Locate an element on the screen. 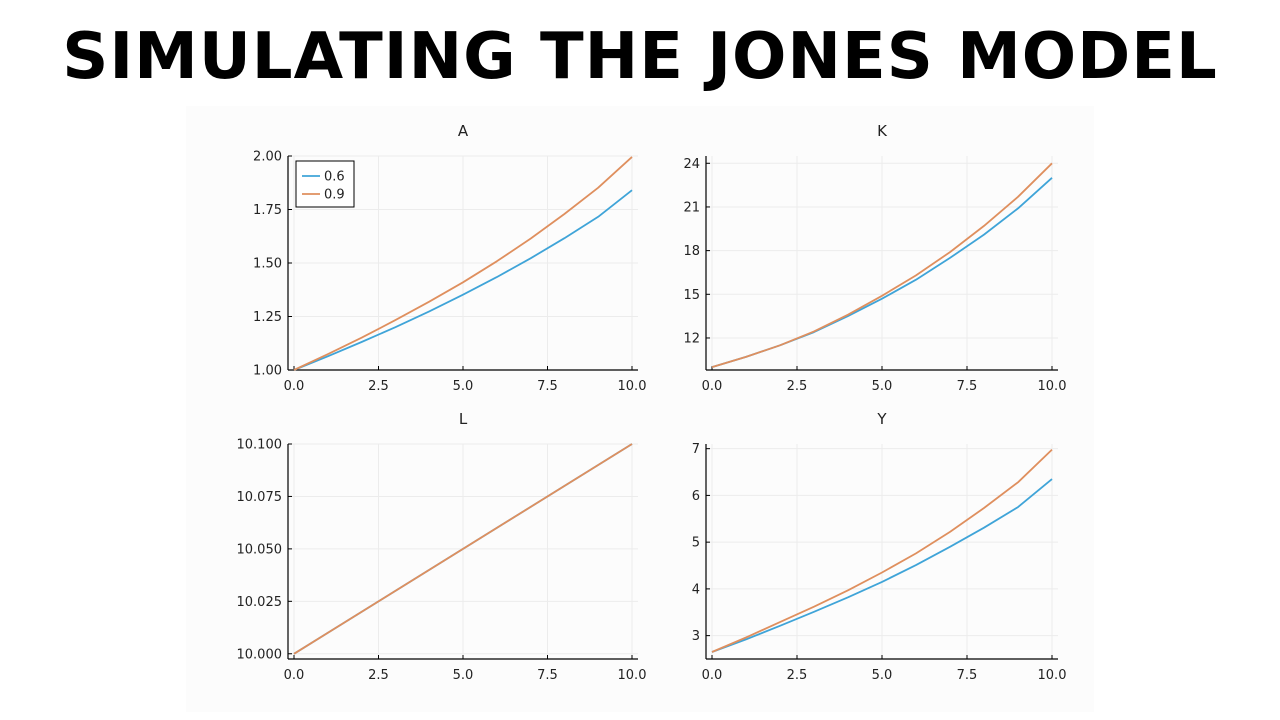 Image resolution: width=1280 pixels, height=720 pixels. subplot-l-x-tick-label: 0.0 is located at coordinates (294, 675).